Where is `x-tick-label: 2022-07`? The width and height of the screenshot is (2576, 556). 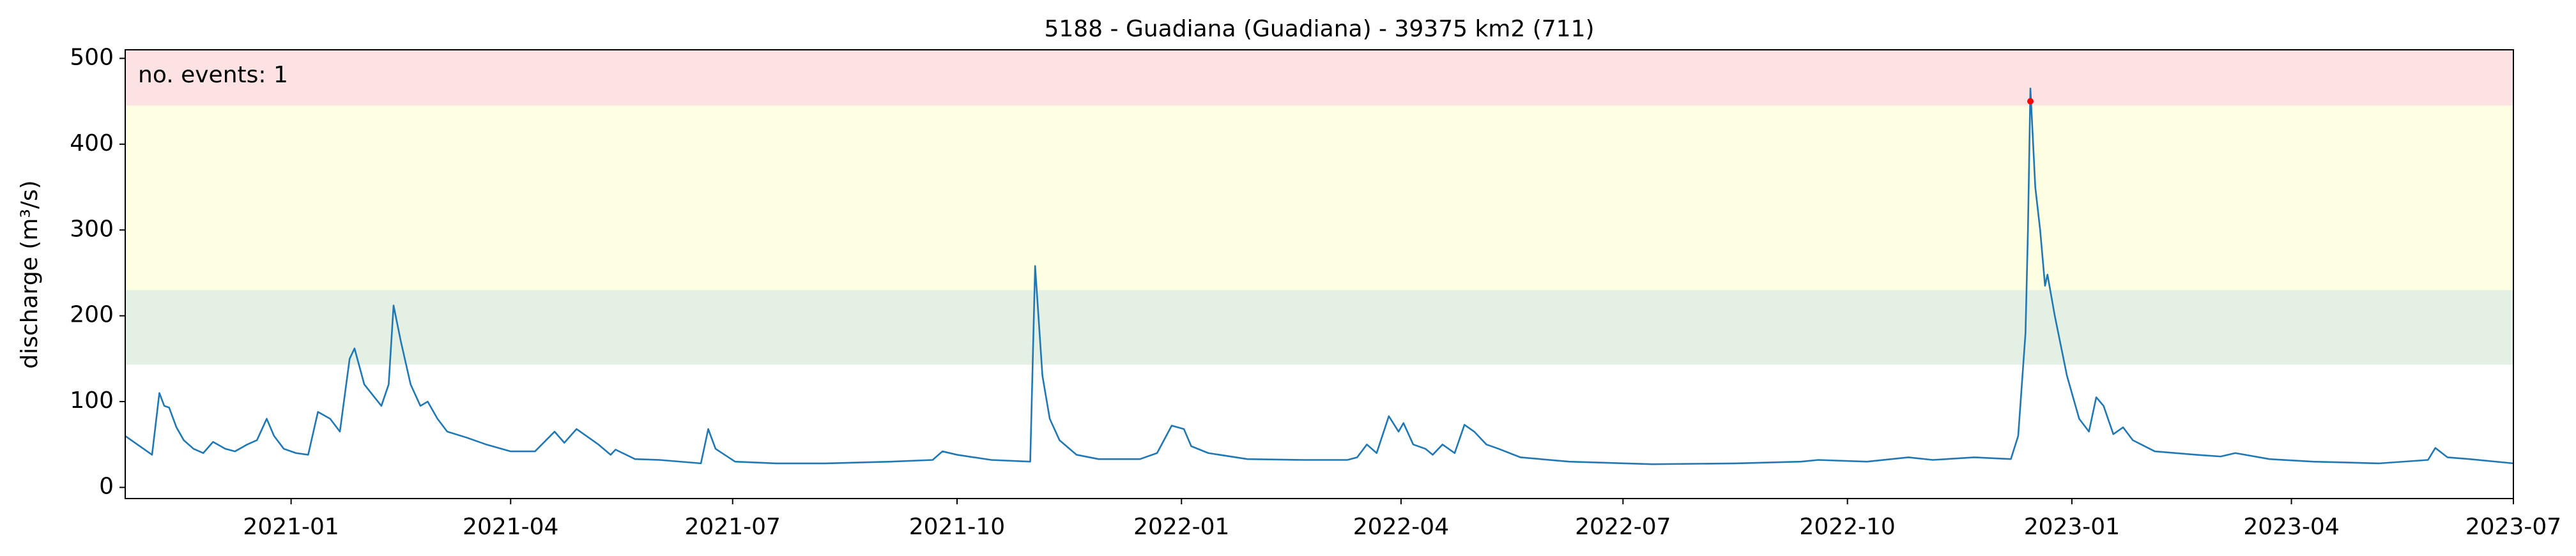 x-tick-label: 2022-07 is located at coordinates (1623, 527).